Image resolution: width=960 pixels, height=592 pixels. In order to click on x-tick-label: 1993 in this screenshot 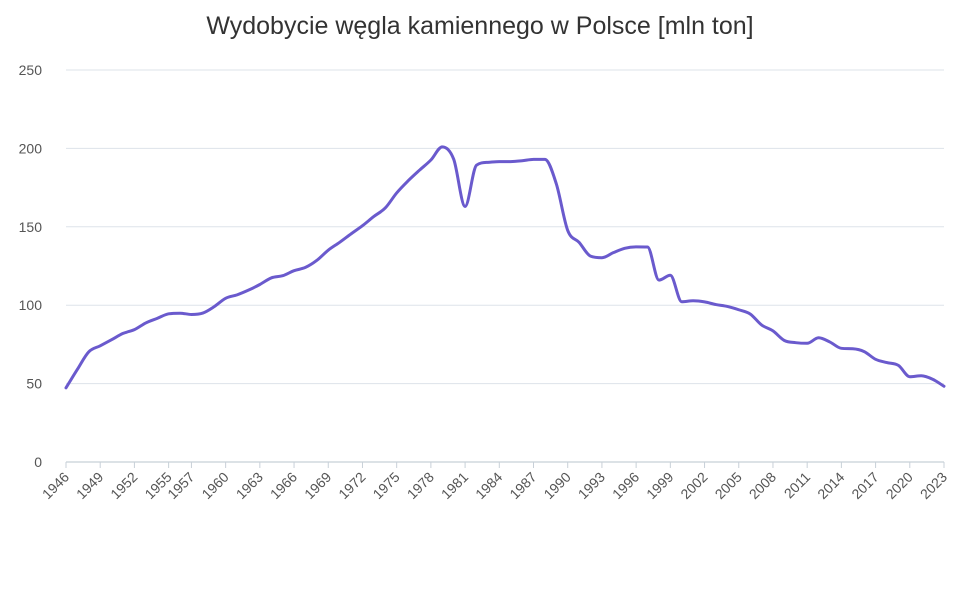, I will do `click(591, 485)`.